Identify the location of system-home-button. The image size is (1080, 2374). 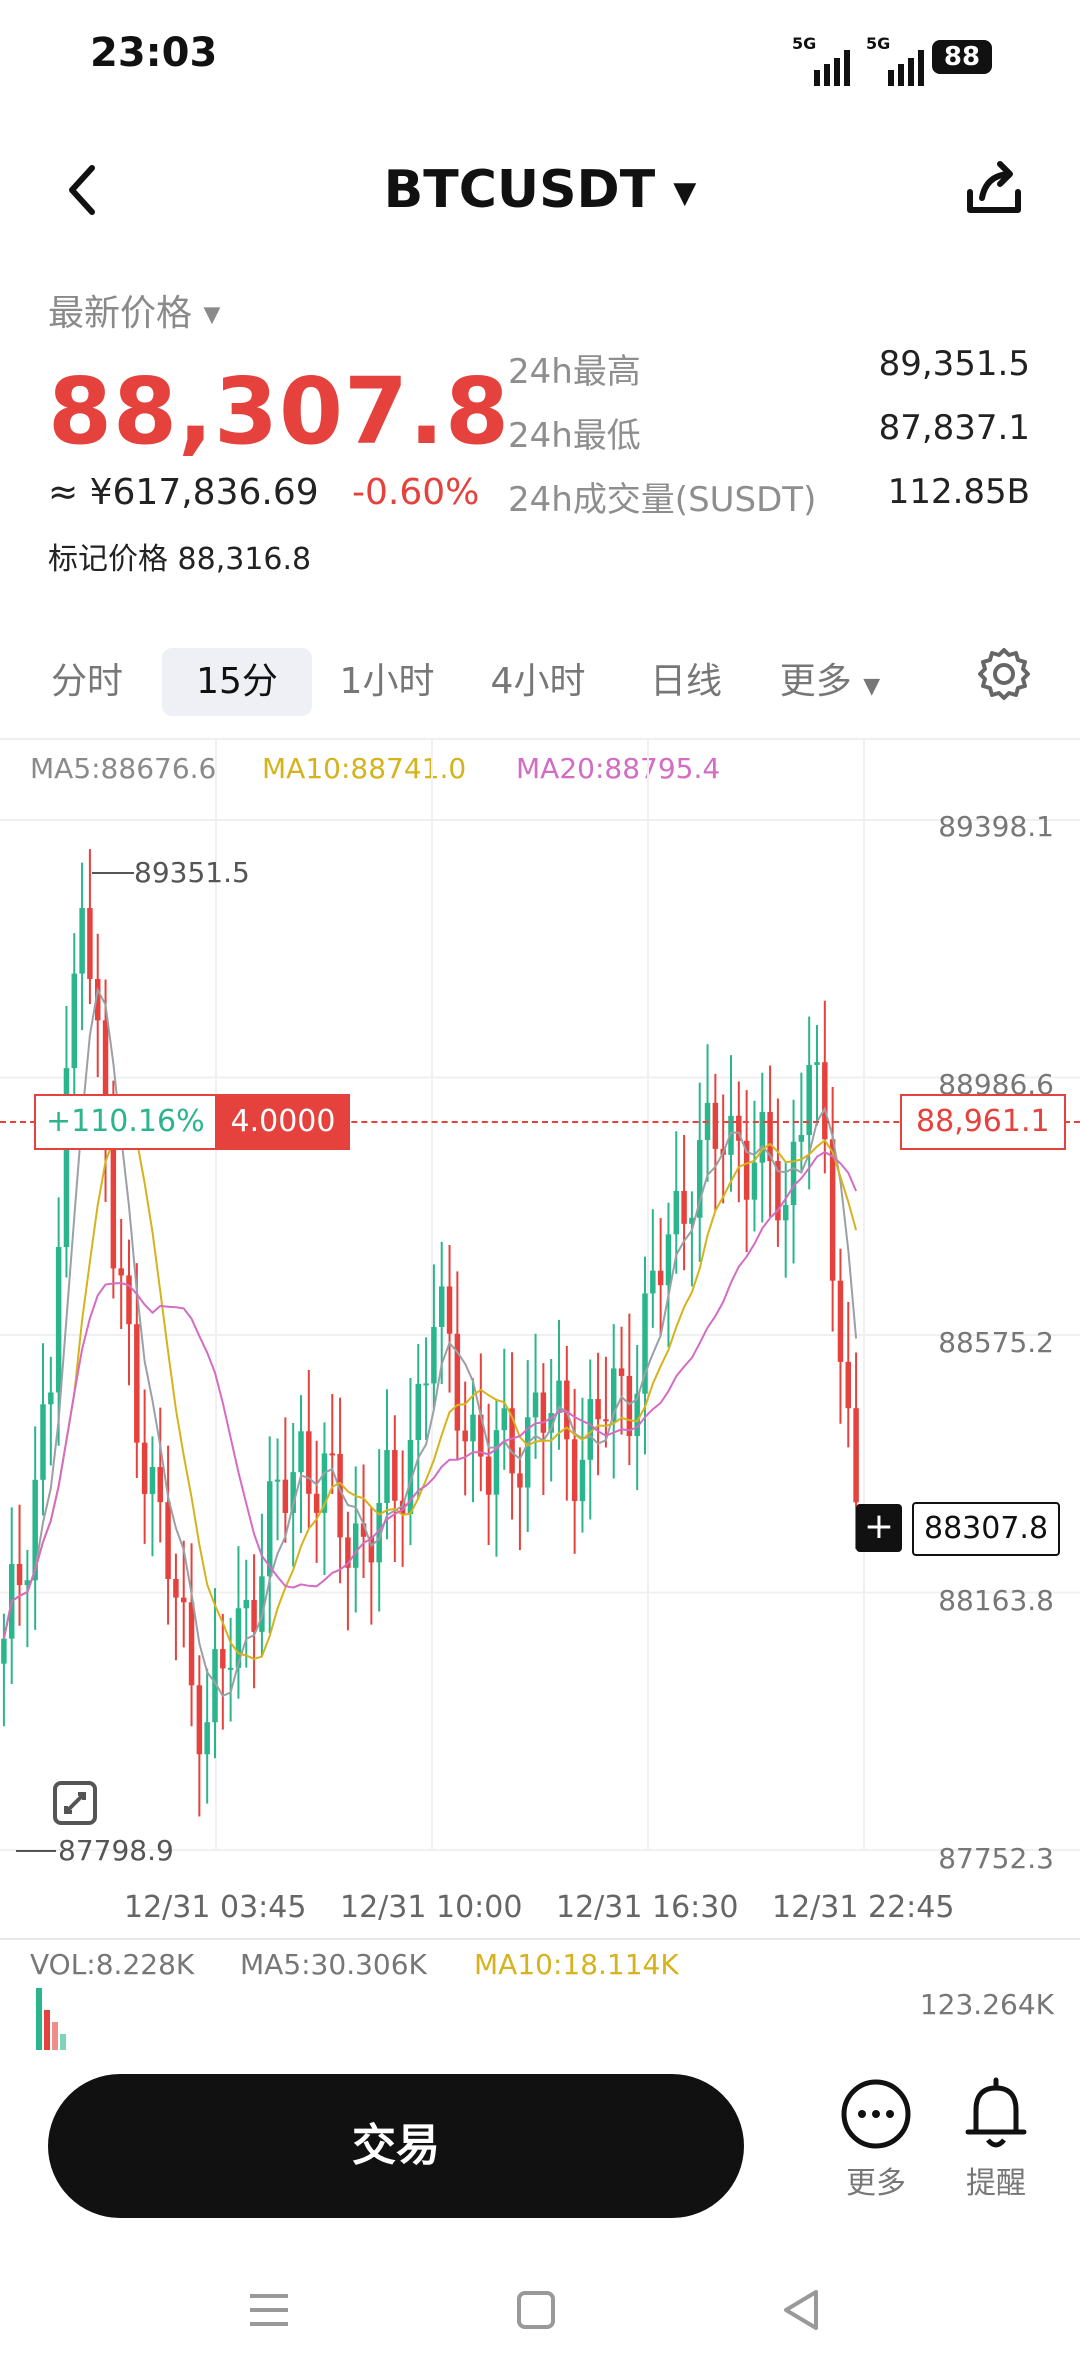
(536, 2312).